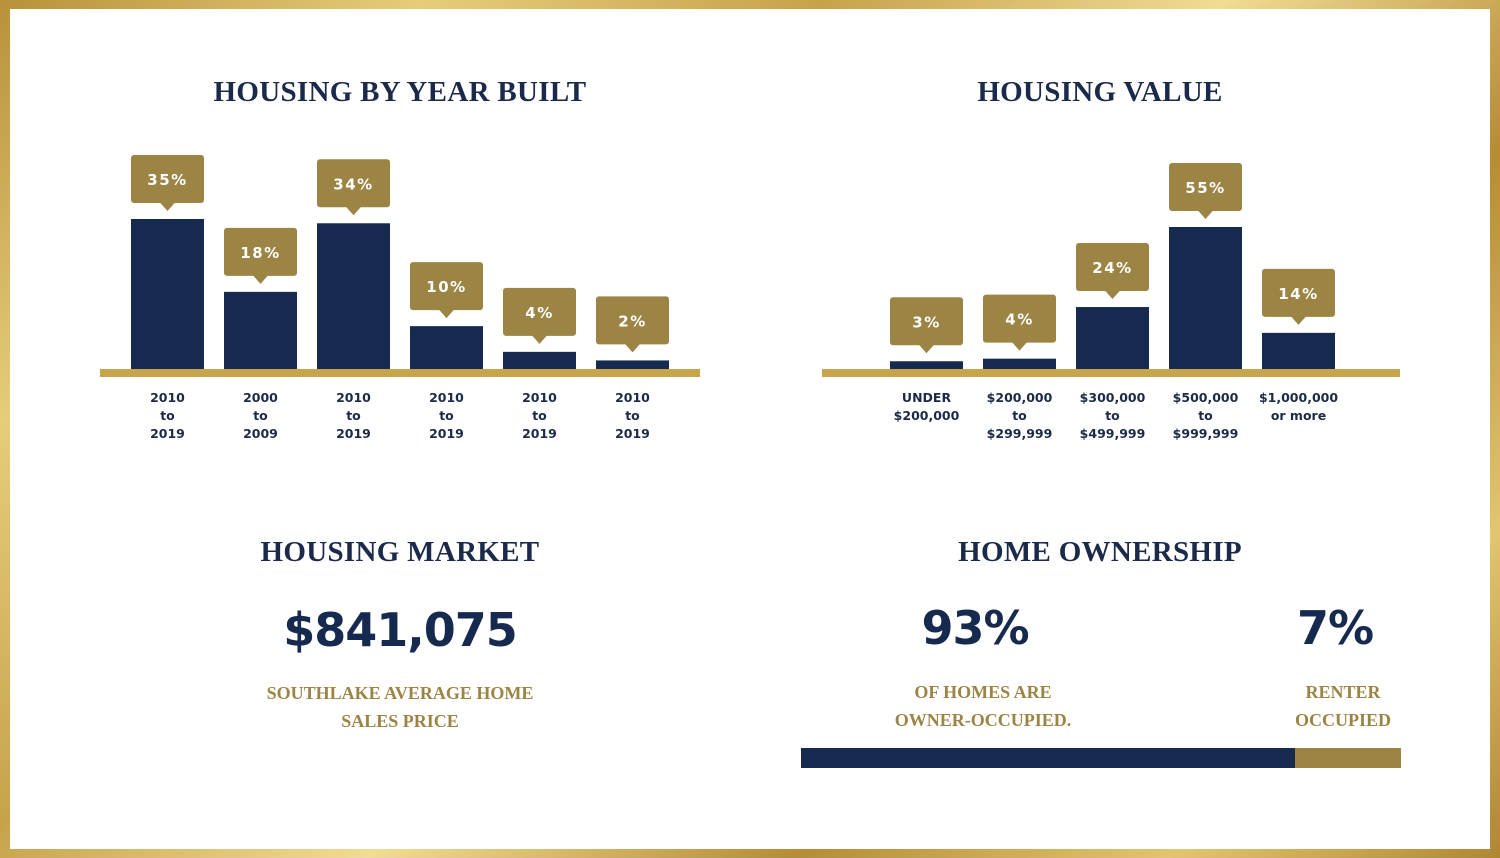 Image resolution: width=1500 pixels, height=858 pixels. Describe the element at coordinates (1048, 758) in the screenshot. I see `owner-occupied-fill` at that location.